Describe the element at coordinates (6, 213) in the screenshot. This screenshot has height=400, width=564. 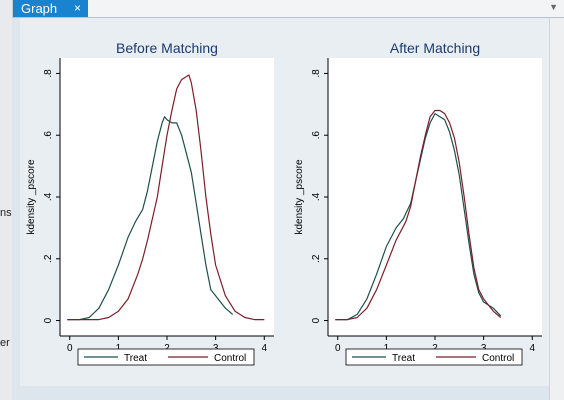
I see `truncated-sidebar-text: ns` at that location.